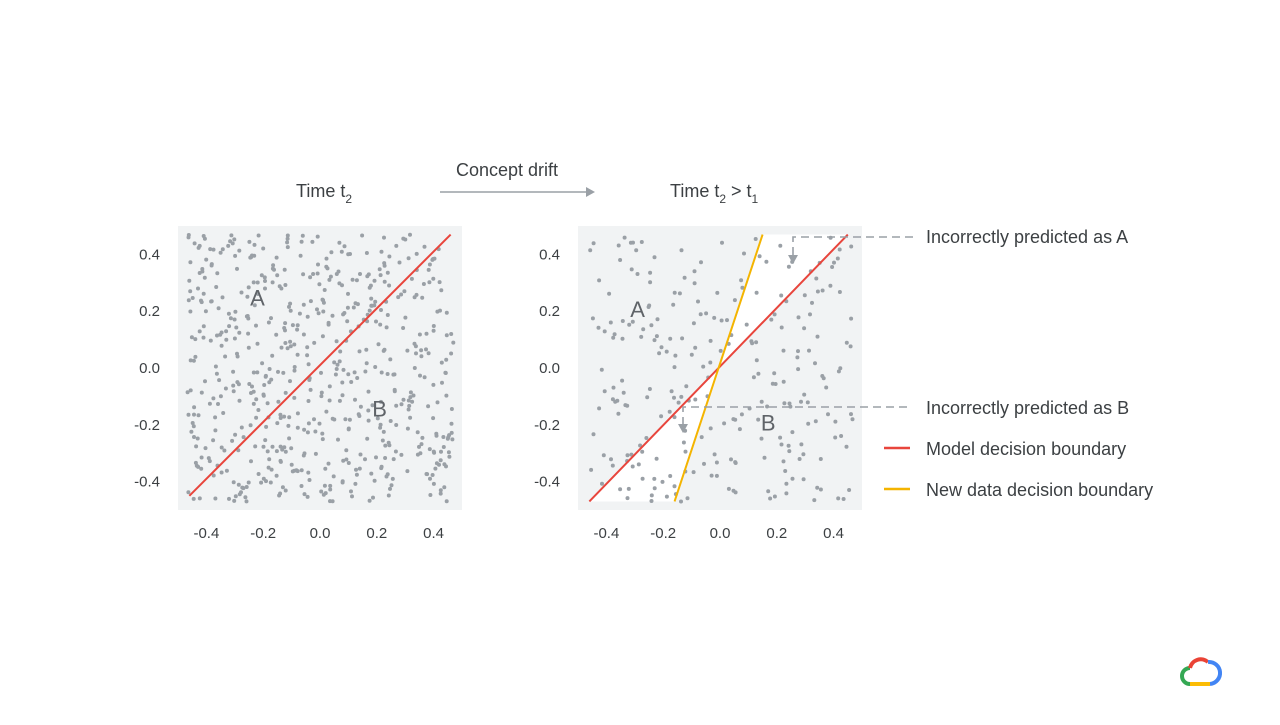  Describe the element at coordinates (714, 193) in the screenshot. I see `right-chart-title: Time t2 > t1` at that location.